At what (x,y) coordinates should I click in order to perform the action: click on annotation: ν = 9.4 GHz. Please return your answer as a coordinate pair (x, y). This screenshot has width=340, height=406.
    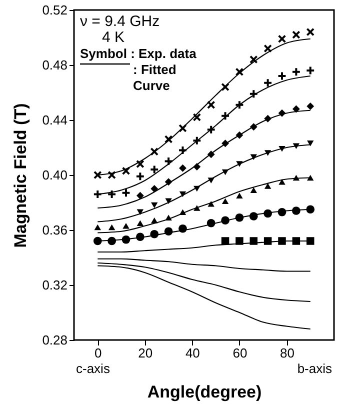
    Looking at the image, I should click on (120, 21).